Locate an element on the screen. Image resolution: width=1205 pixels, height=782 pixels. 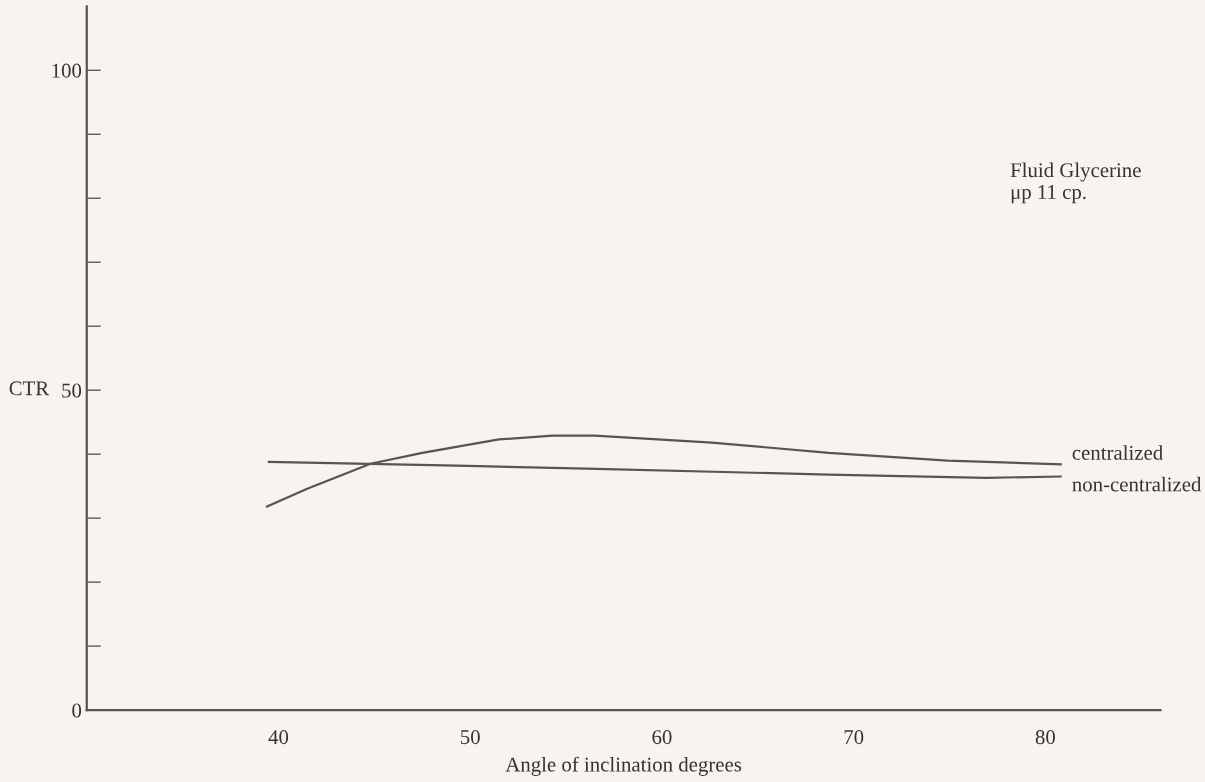
x-tick-label: 40 is located at coordinates (278, 737).